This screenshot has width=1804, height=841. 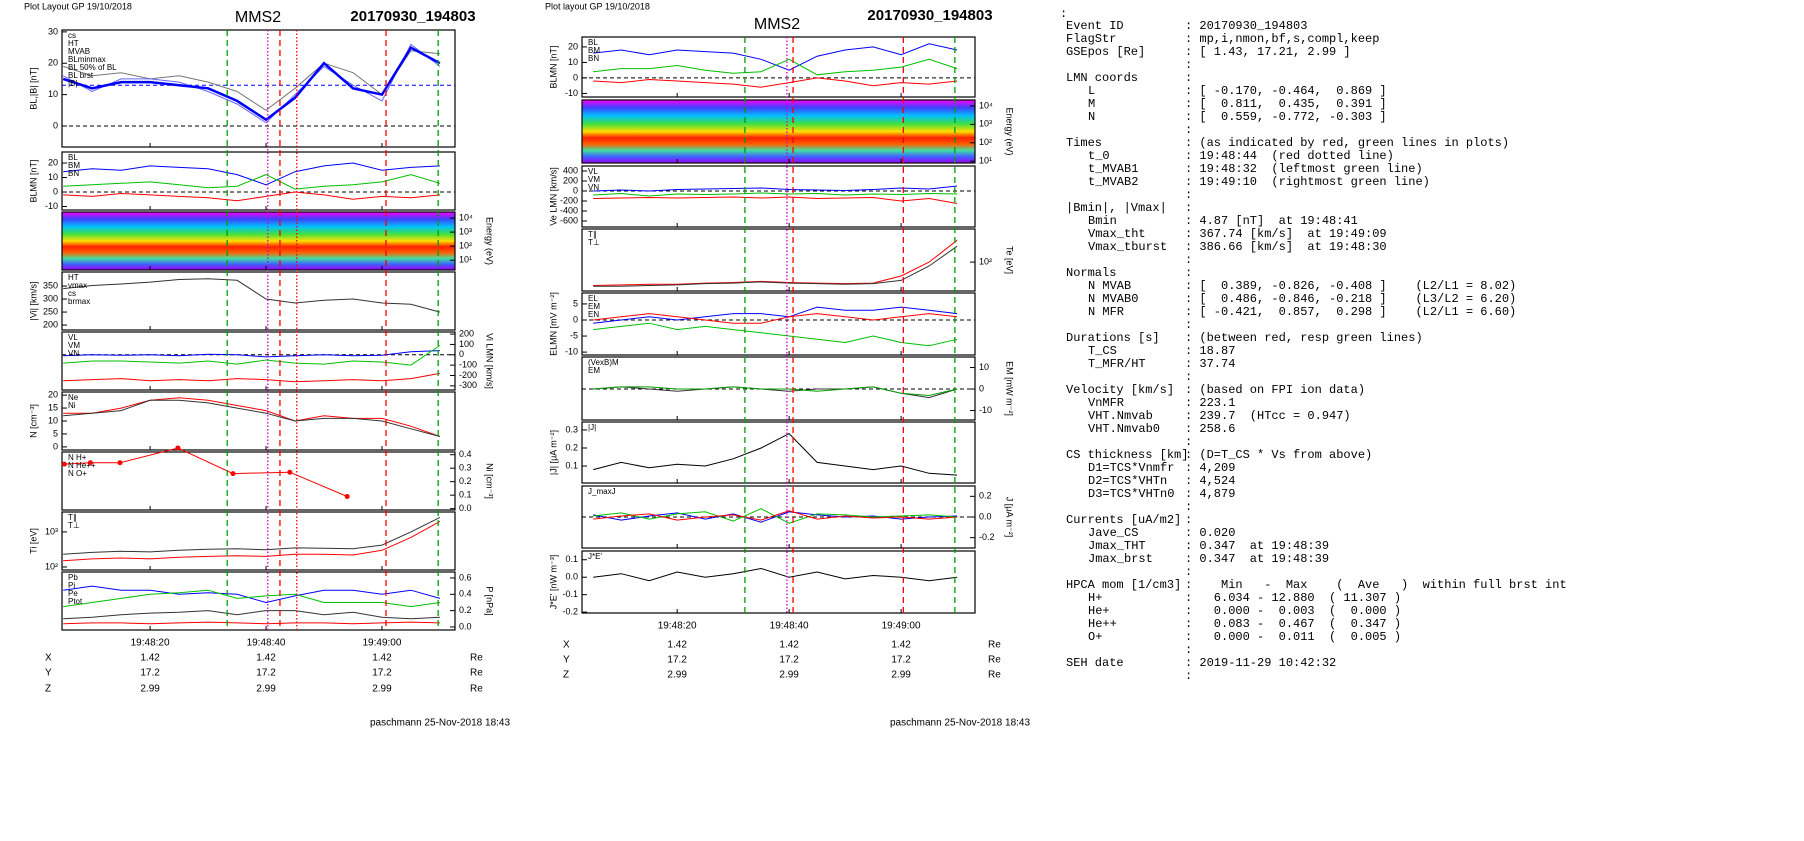 I want to click on report-value: : 4,209, so click(x=1210, y=468).